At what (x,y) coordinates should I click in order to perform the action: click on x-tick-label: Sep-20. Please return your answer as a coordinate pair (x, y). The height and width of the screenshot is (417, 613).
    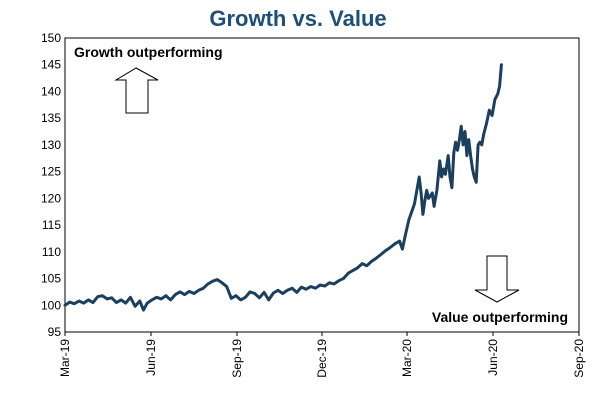
    Looking at the image, I should click on (579, 358).